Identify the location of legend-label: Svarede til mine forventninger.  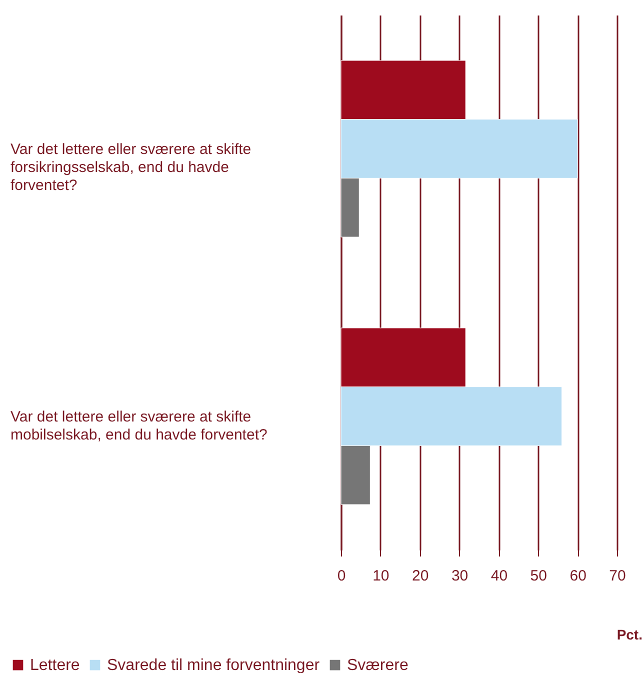
(213, 665).